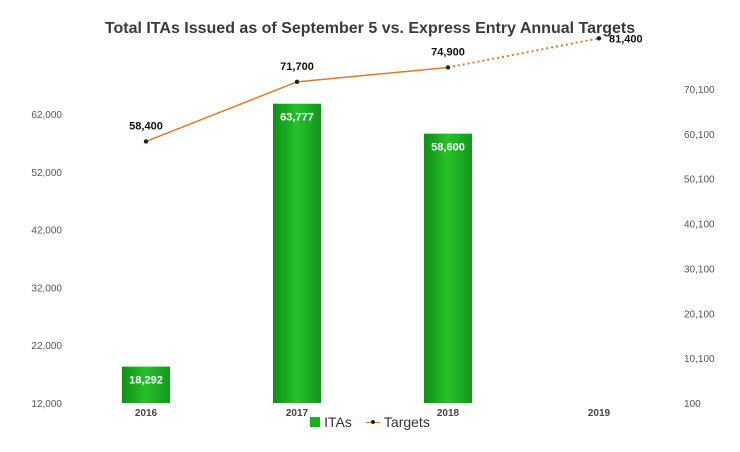 Image resolution: width=740 pixels, height=452 pixels. What do you see at coordinates (692, 404) in the screenshot?
I see `right-axis-tick-label: 100` at bounding box center [692, 404].